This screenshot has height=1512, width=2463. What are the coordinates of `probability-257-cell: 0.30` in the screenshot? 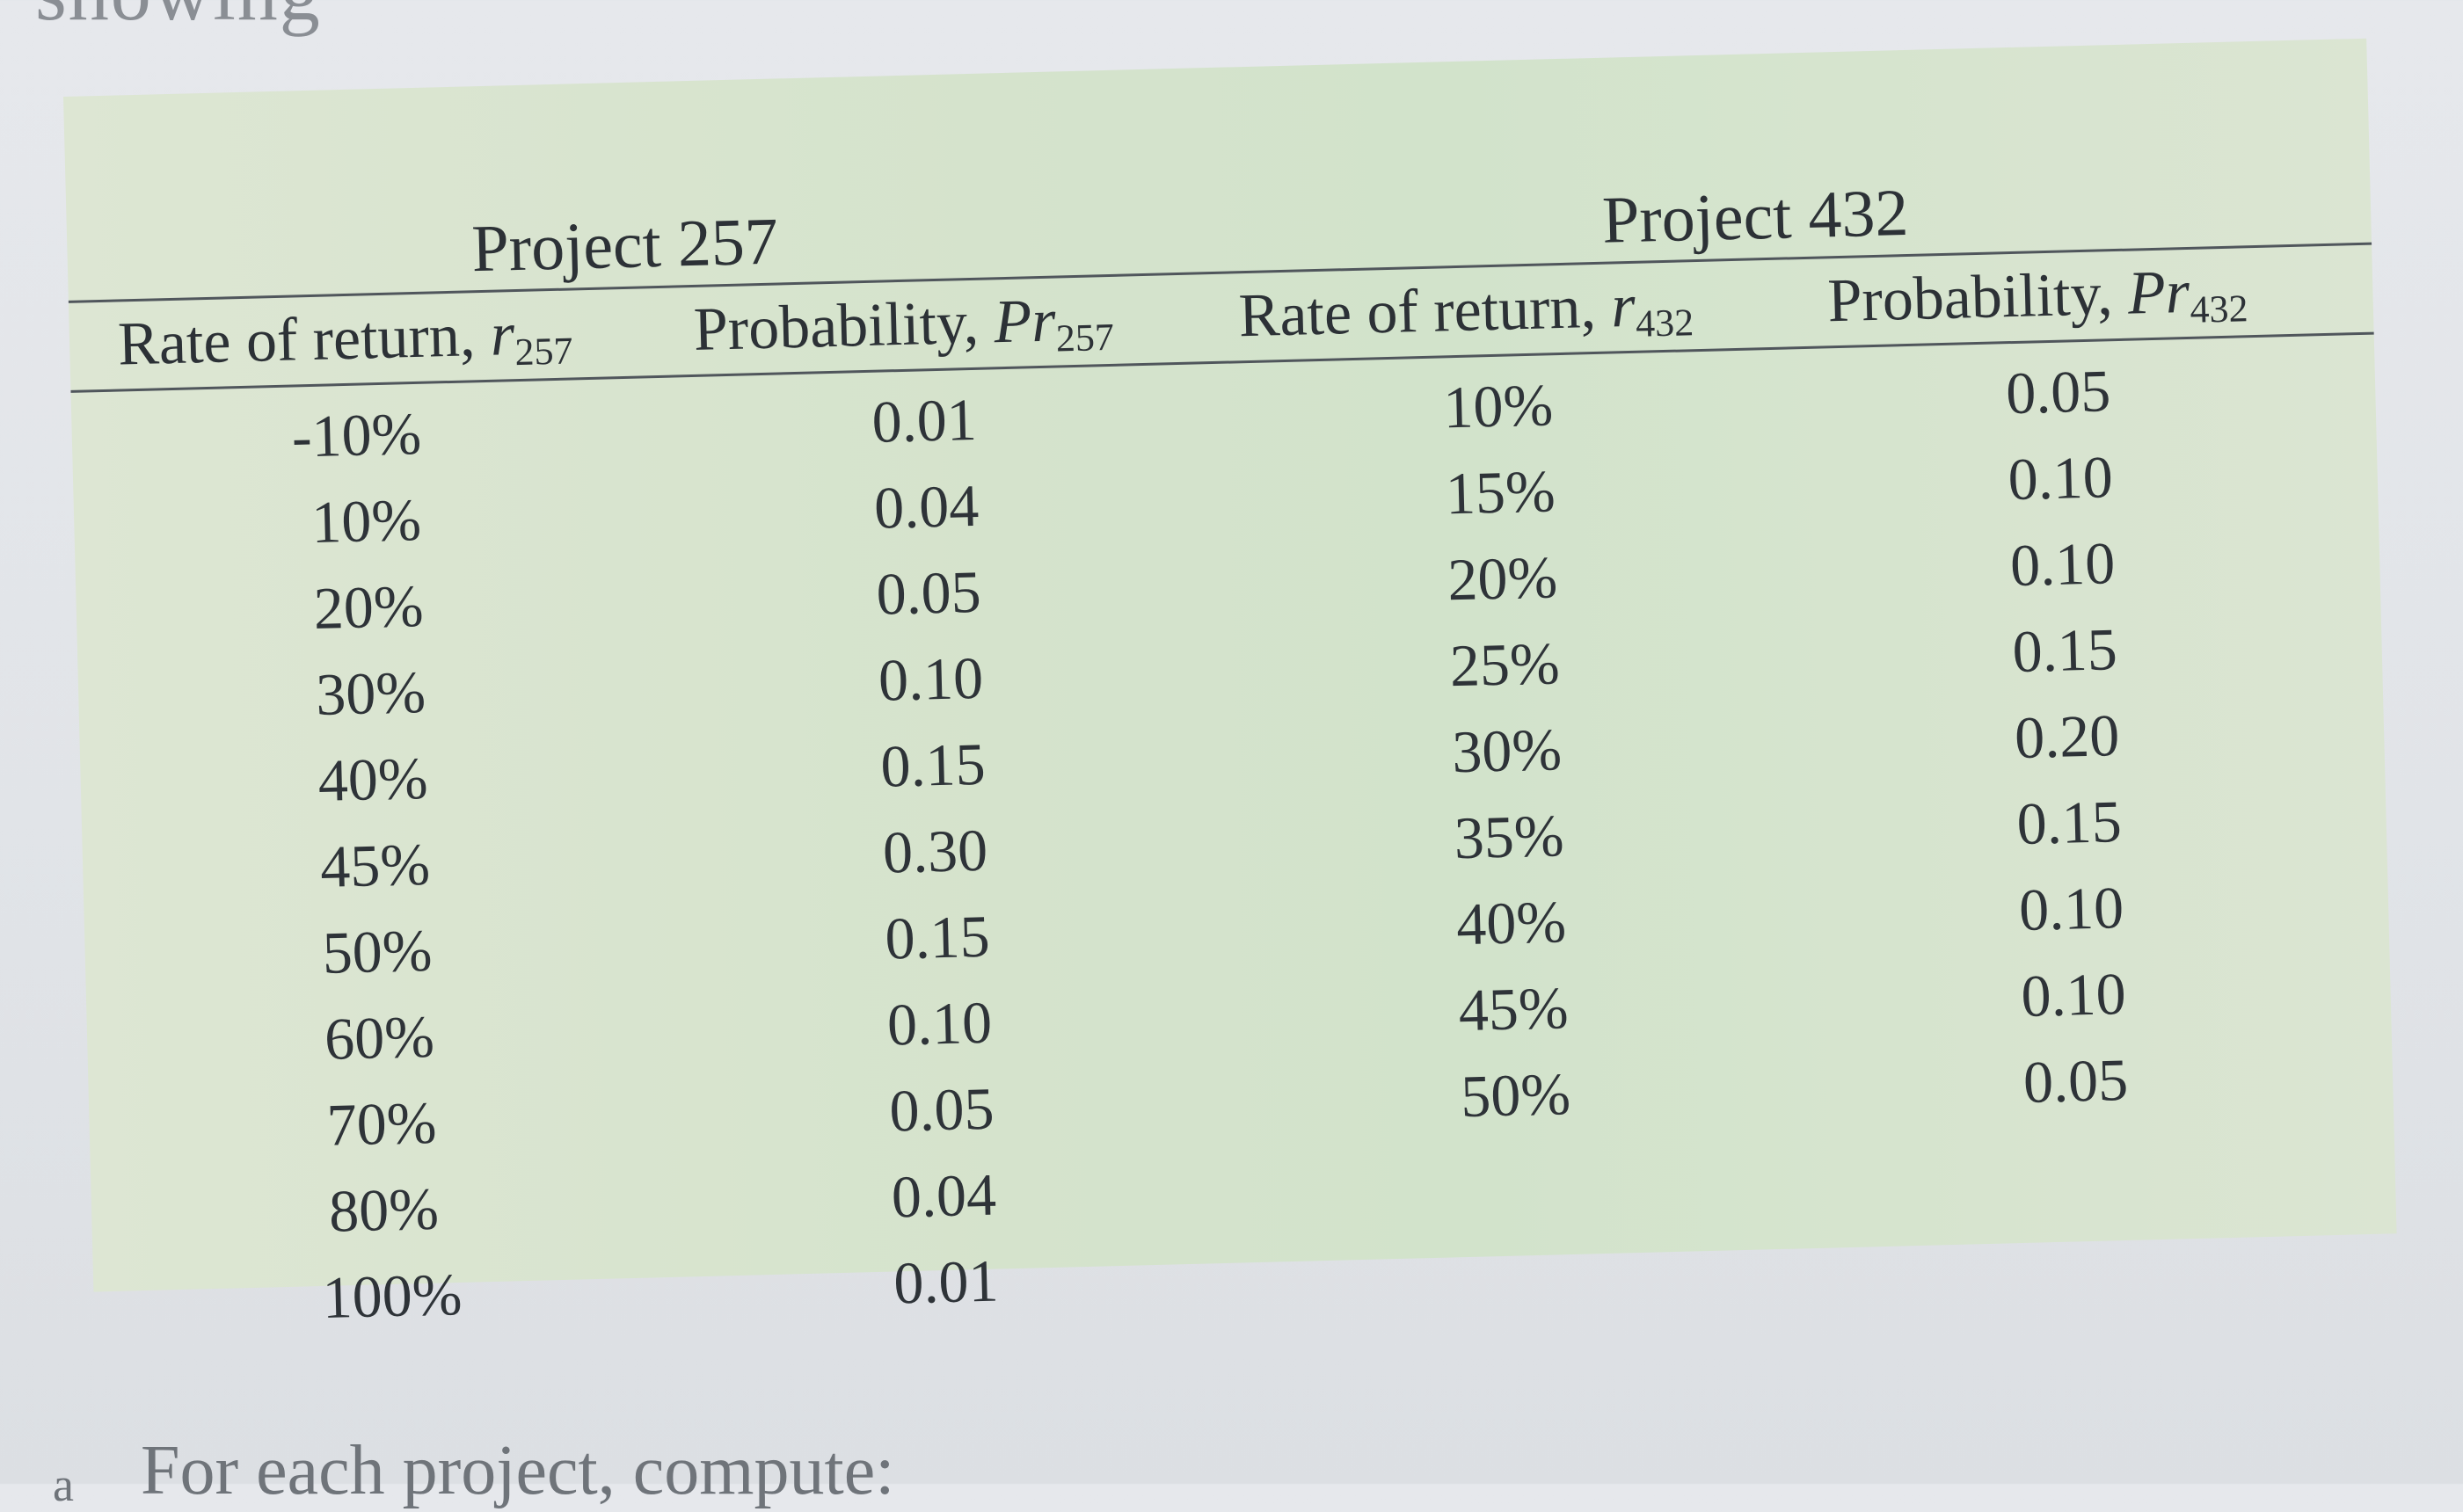 It's located at (935, 851).